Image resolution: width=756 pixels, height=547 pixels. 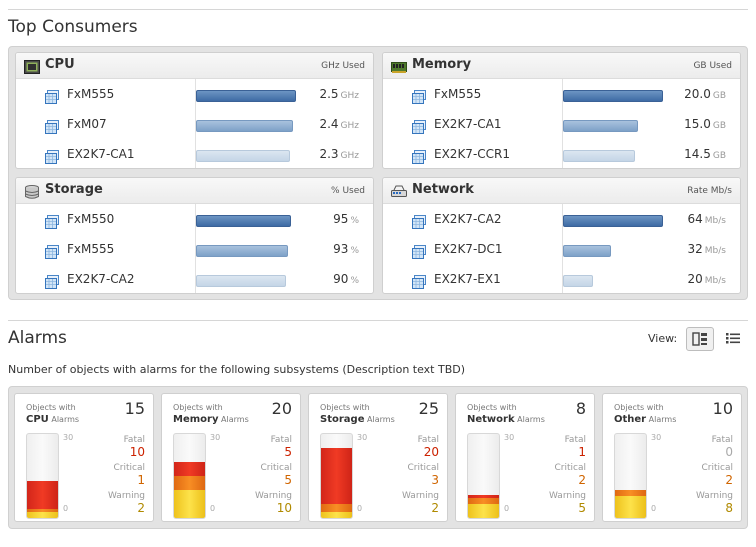 I want to click on usage-number: 20.0, so click(x=697, y=94).